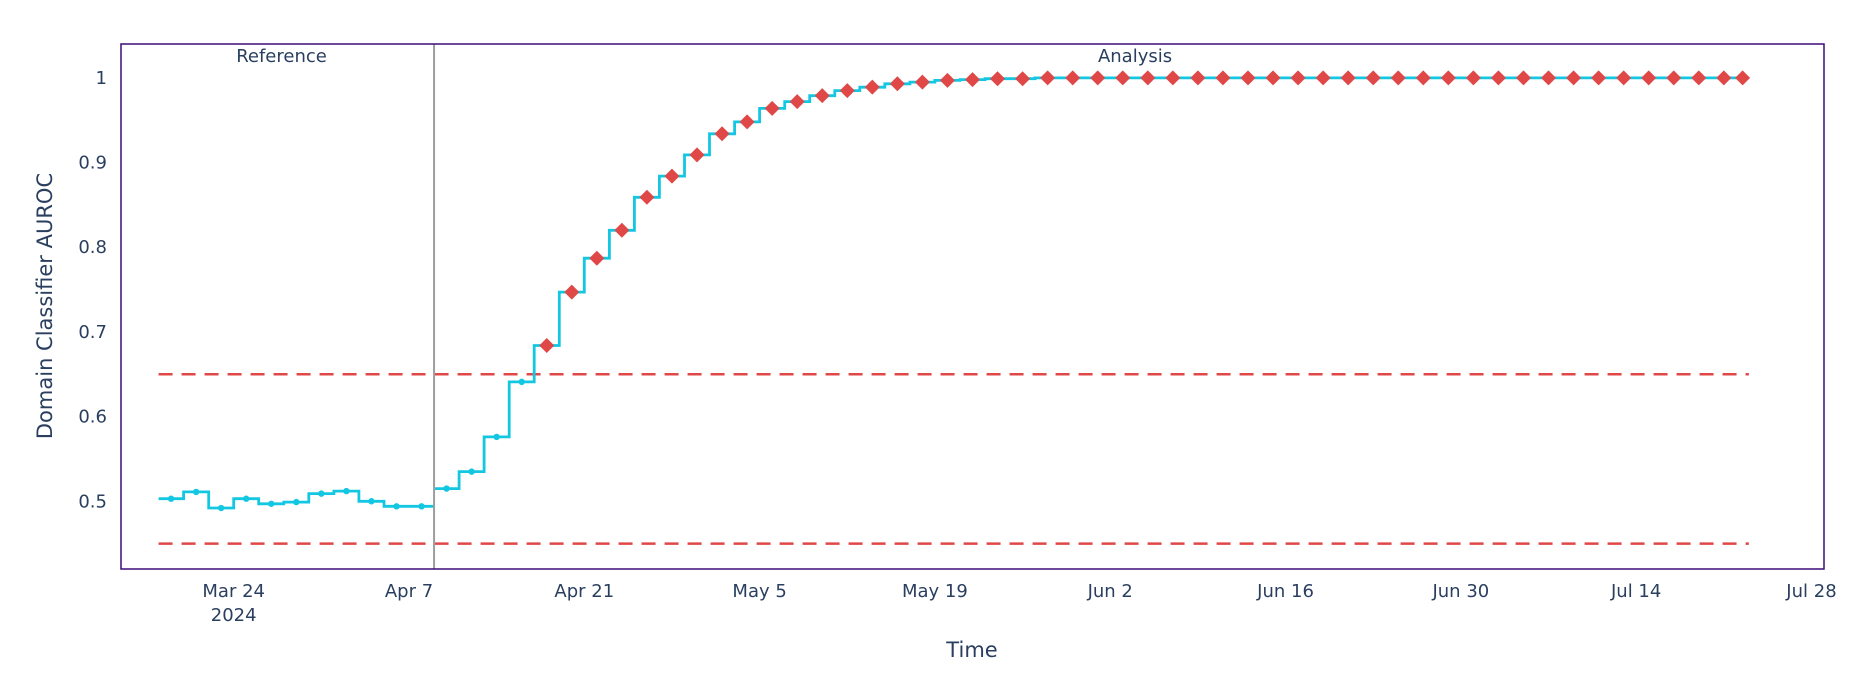 Image resolution: width=1860 pixels, height=690 pixels. What do you see at coordinates (92, 247) in the screenshot?
I see `y-tick-label: 0.8` at bounding box center [92, 247].